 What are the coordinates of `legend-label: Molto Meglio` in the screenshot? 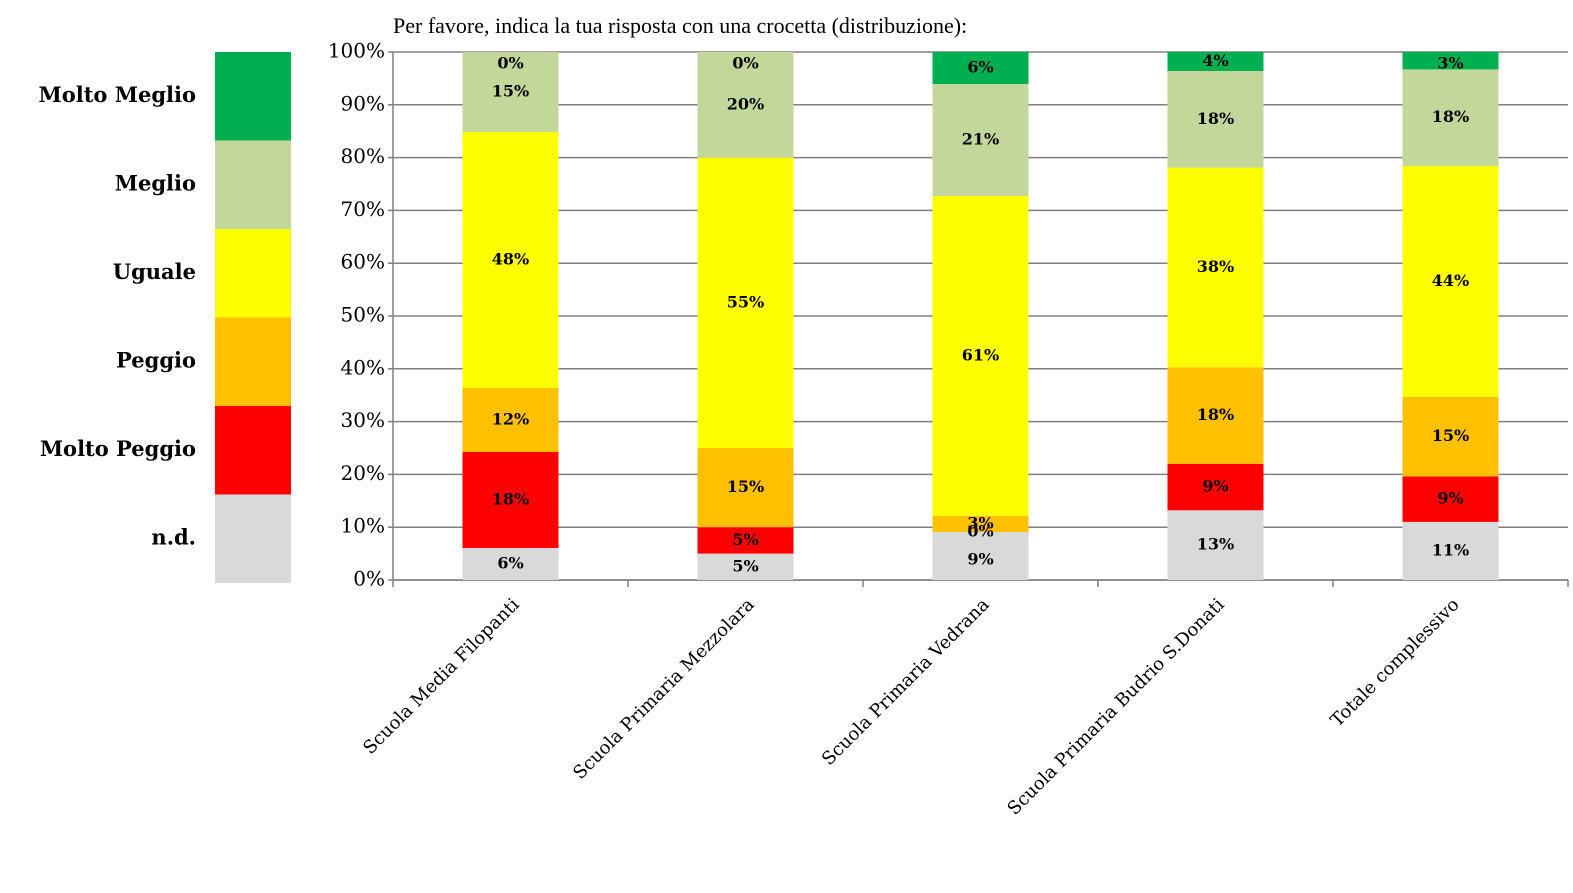 It's located at (118, 94).